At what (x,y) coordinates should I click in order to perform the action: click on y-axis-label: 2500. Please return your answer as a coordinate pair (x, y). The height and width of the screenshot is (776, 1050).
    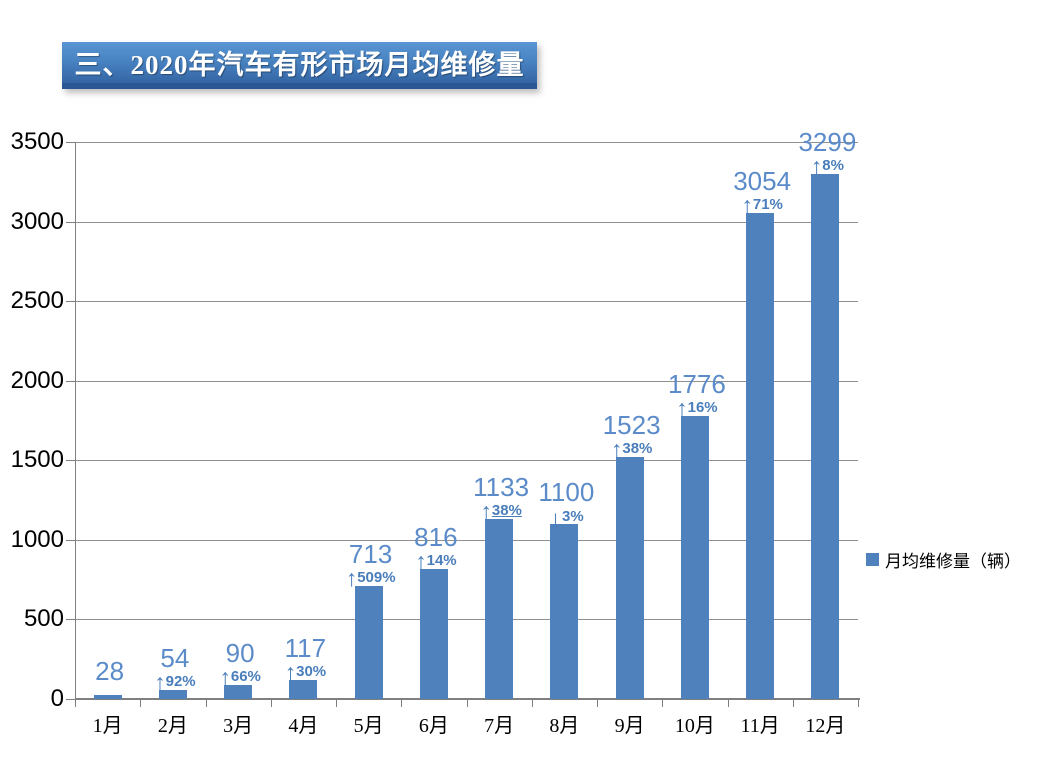
    Looking at the image, I should click on (37, 301).